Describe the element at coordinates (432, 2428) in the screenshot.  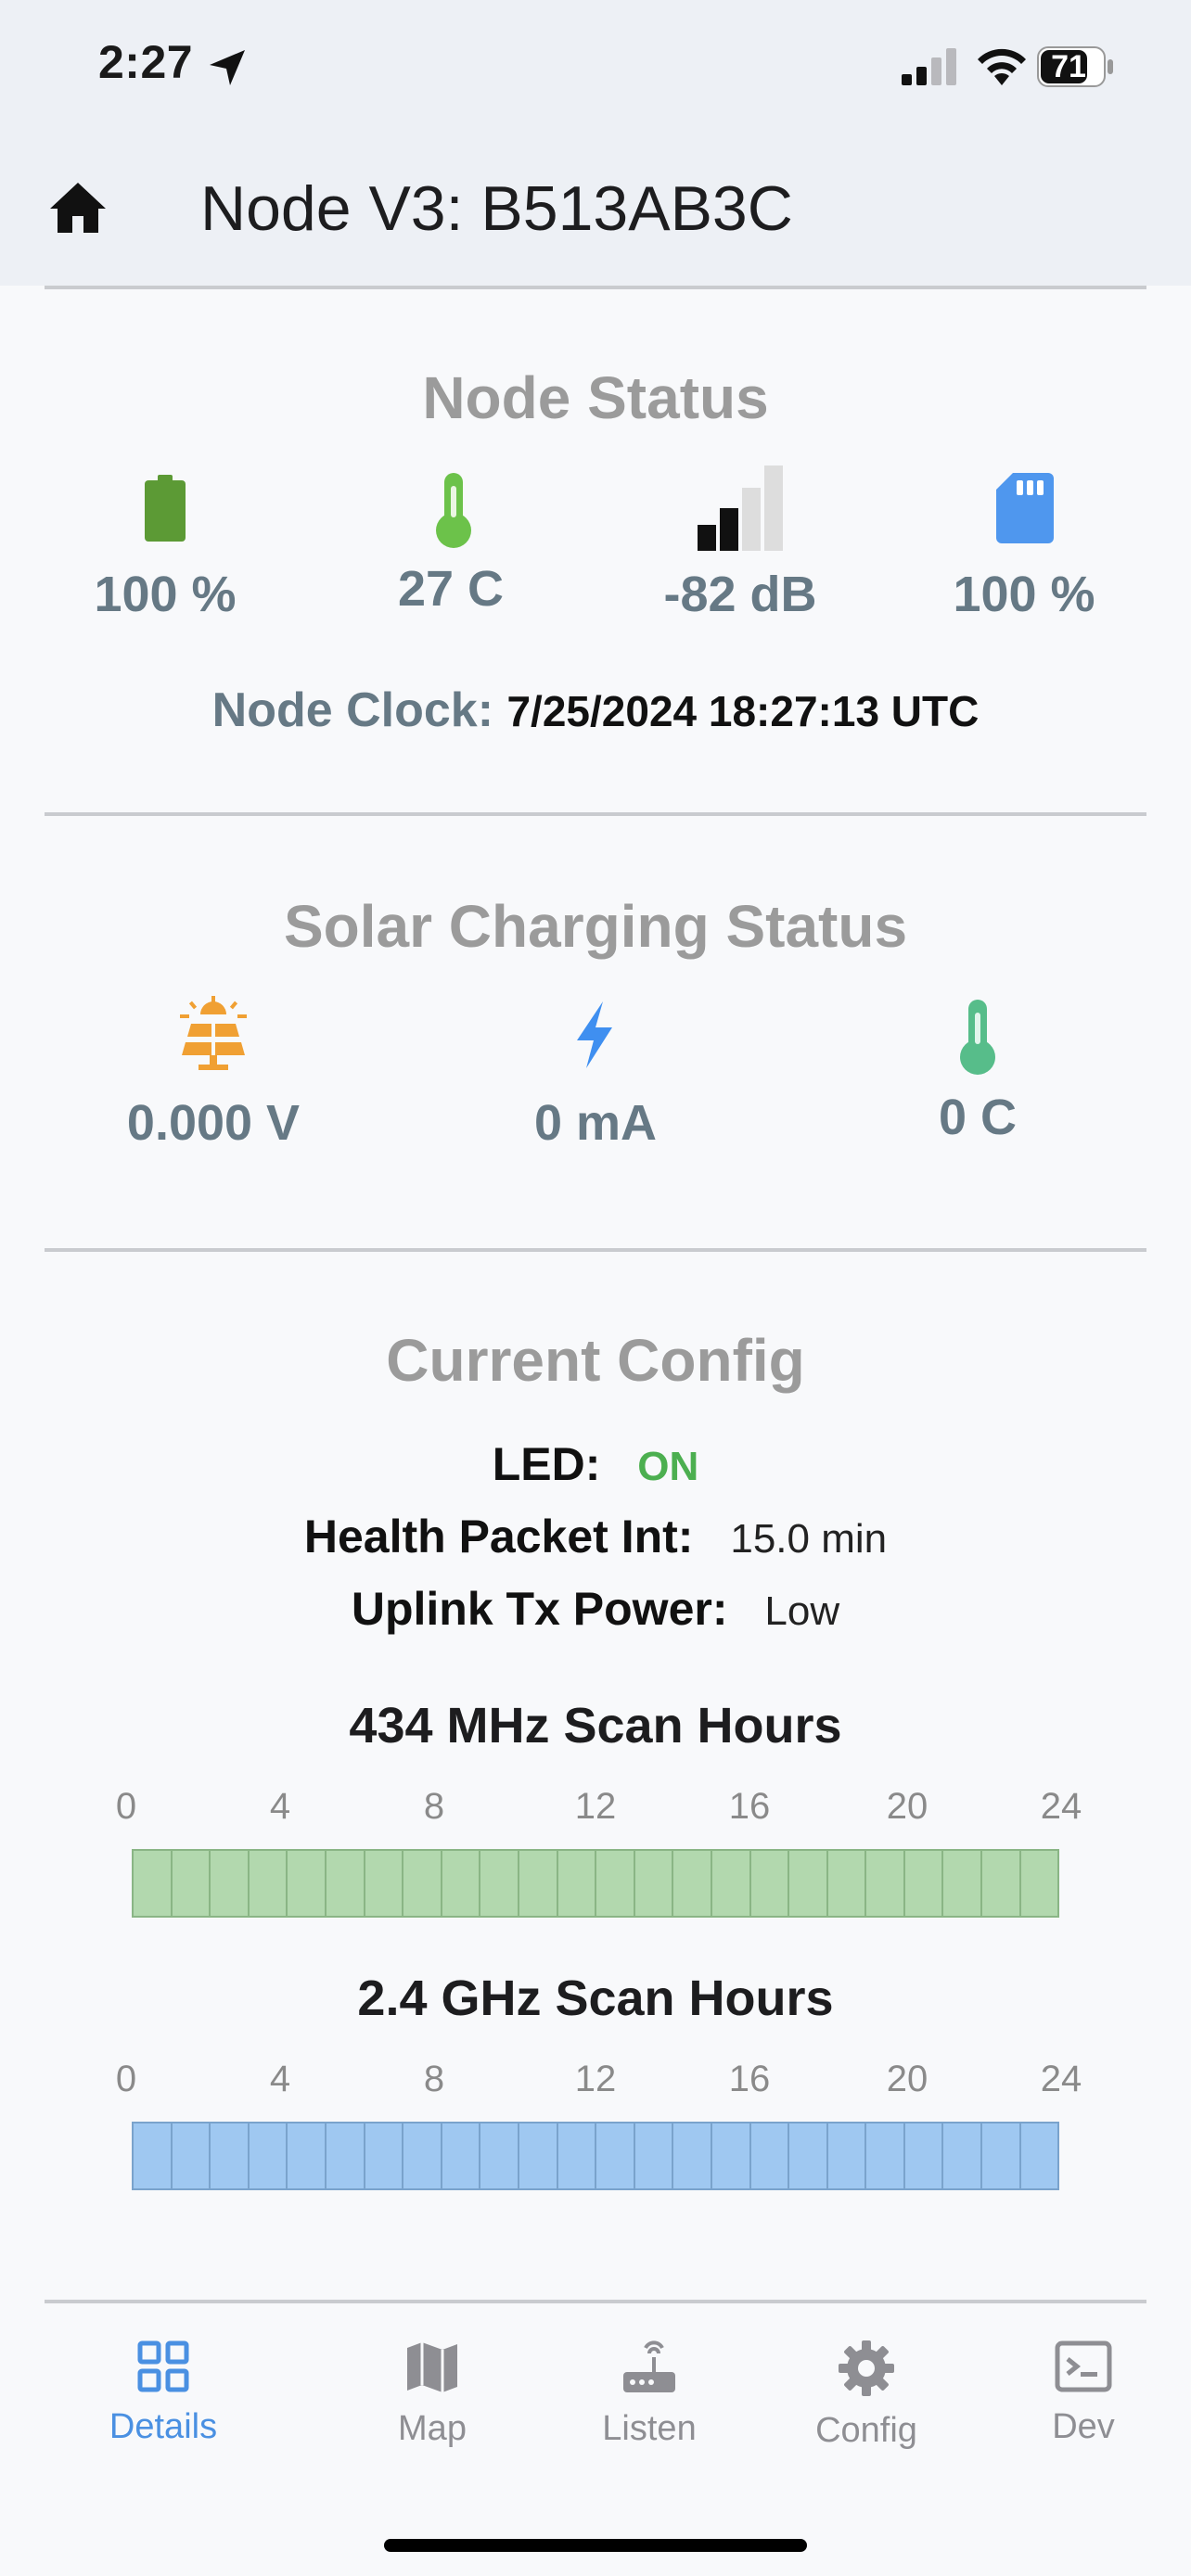
I see `tab-map-label: Map` at that location.